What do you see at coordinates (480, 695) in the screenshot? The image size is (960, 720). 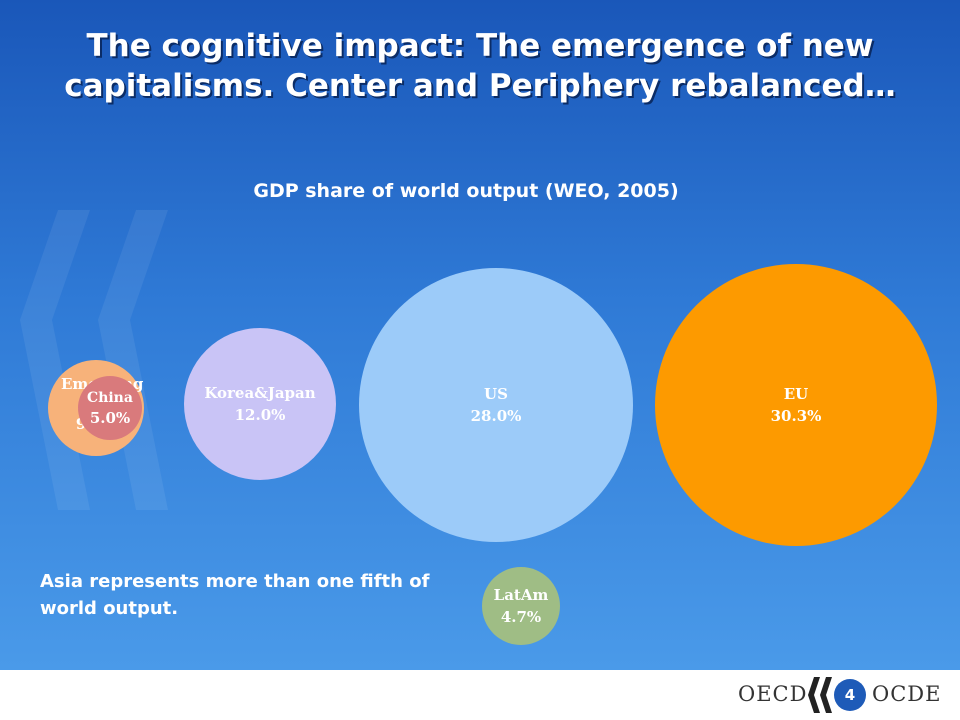 I see `footer-bar` at bounding box center [480, 695].